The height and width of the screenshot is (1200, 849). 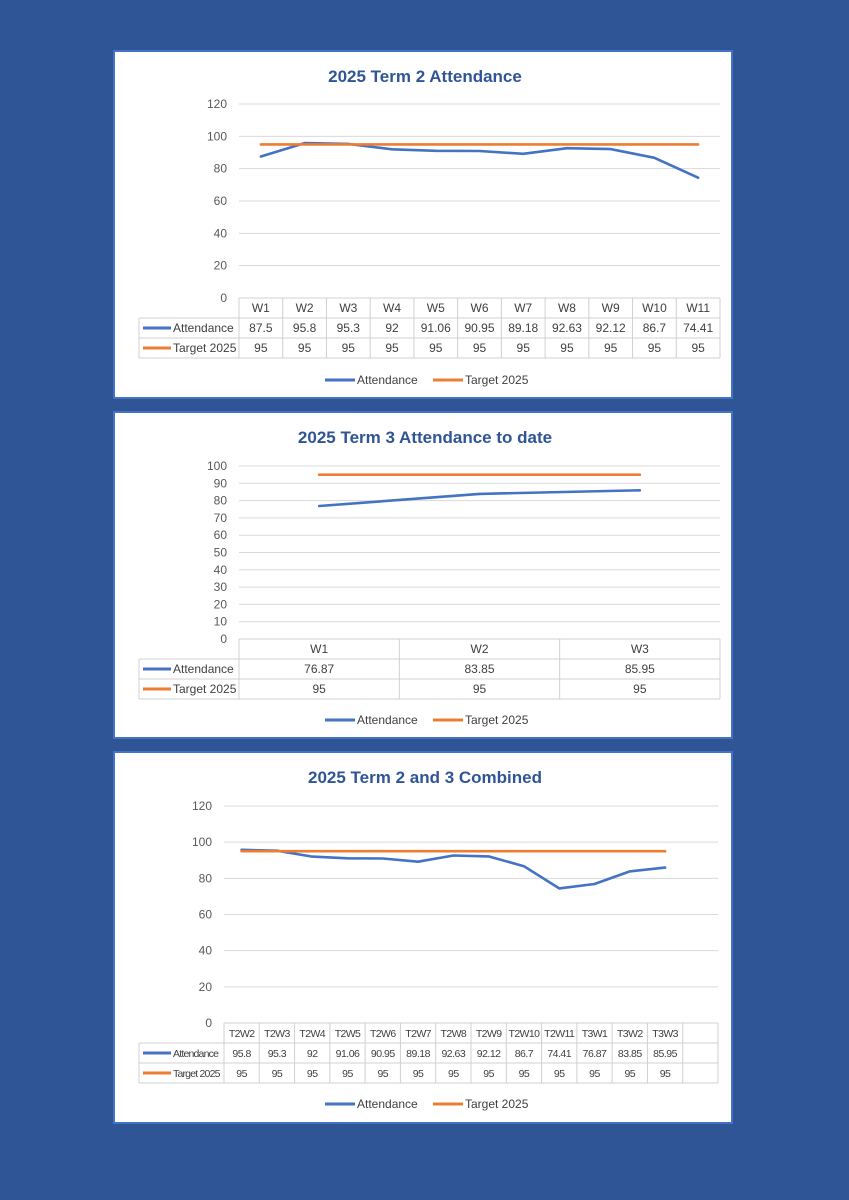 What do you see at coordinates (567, 308) in the screenshot?
I see `category-label: W8` at bounding box center [567, 308].